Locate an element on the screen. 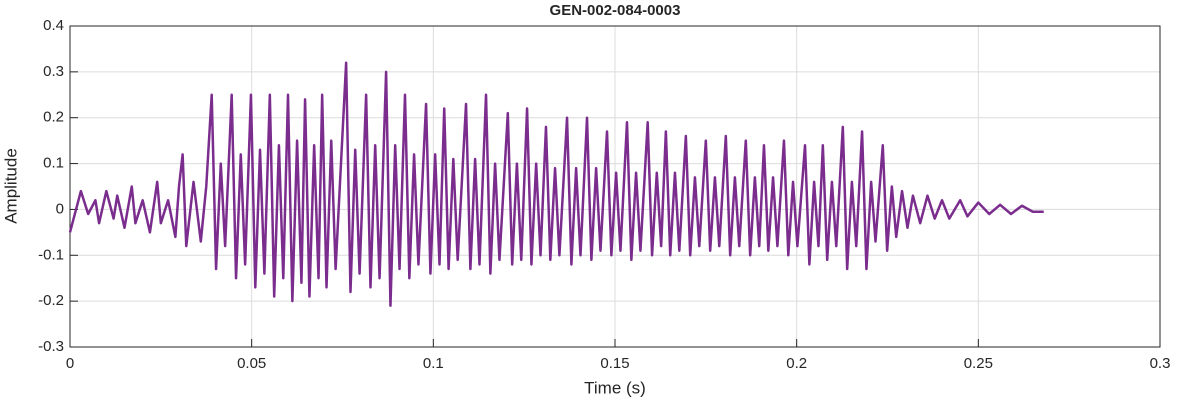  x-tick-label: 0.2 is located at coordinates (796, 363).